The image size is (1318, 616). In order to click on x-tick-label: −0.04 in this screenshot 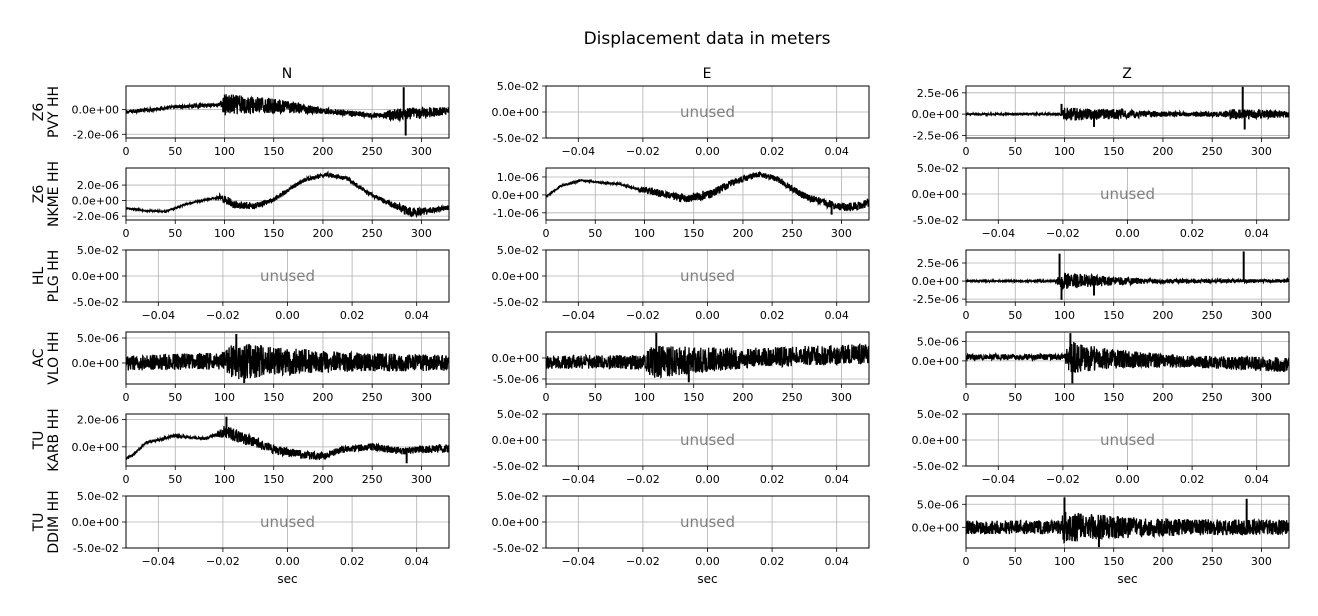, I will do `click(578, 479)`.